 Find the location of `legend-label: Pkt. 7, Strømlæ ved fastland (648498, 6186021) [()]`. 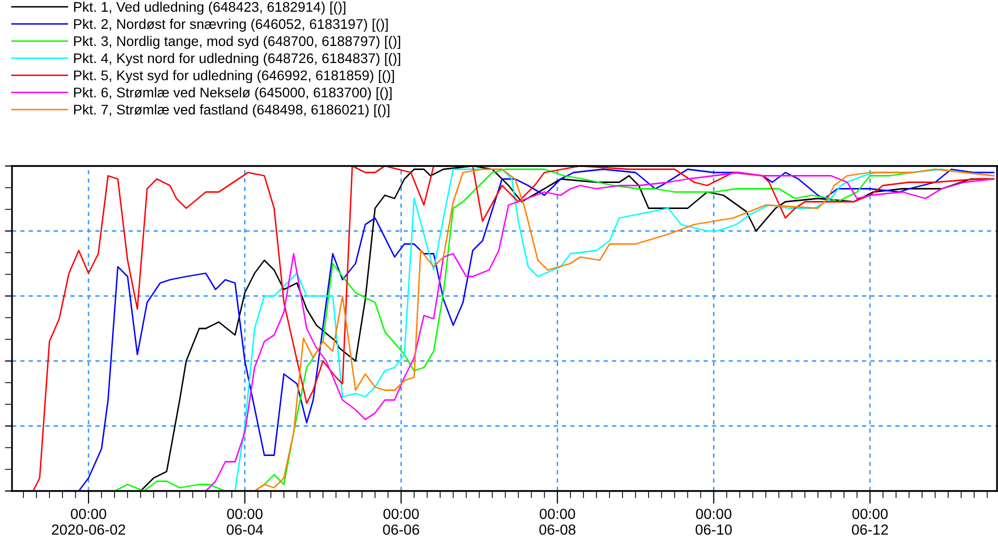

legend-label: Pkt. 7, Strømlæ ved fastland (648498, 6186021) [()] is located at coordinates (232, 111).